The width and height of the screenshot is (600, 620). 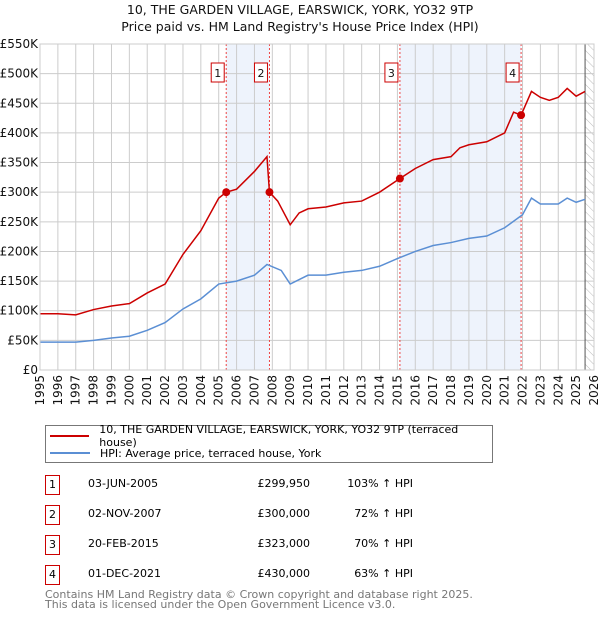 I want to click on y-tick-label: £250K, so click(x=19, y=222).